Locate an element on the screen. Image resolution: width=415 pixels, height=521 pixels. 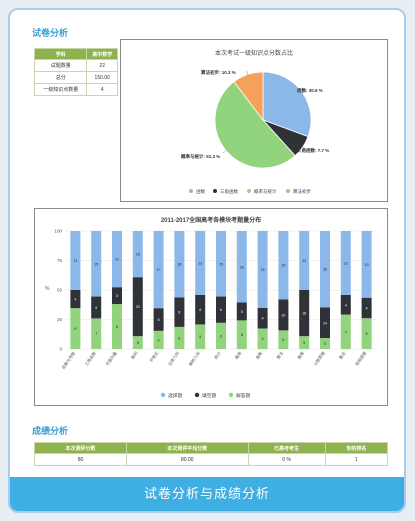
bar-data-label: 10 is located at coordinates (283, 315).